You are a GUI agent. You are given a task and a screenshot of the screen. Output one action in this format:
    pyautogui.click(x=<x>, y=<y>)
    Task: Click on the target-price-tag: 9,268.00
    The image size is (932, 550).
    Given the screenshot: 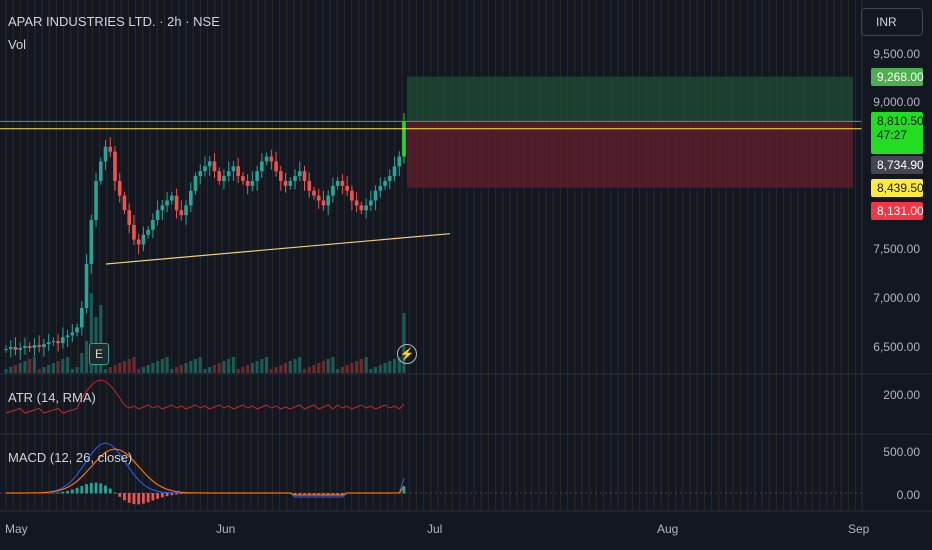 What is the action you would take?
    pyautogui.click(x=897, y=77)
    